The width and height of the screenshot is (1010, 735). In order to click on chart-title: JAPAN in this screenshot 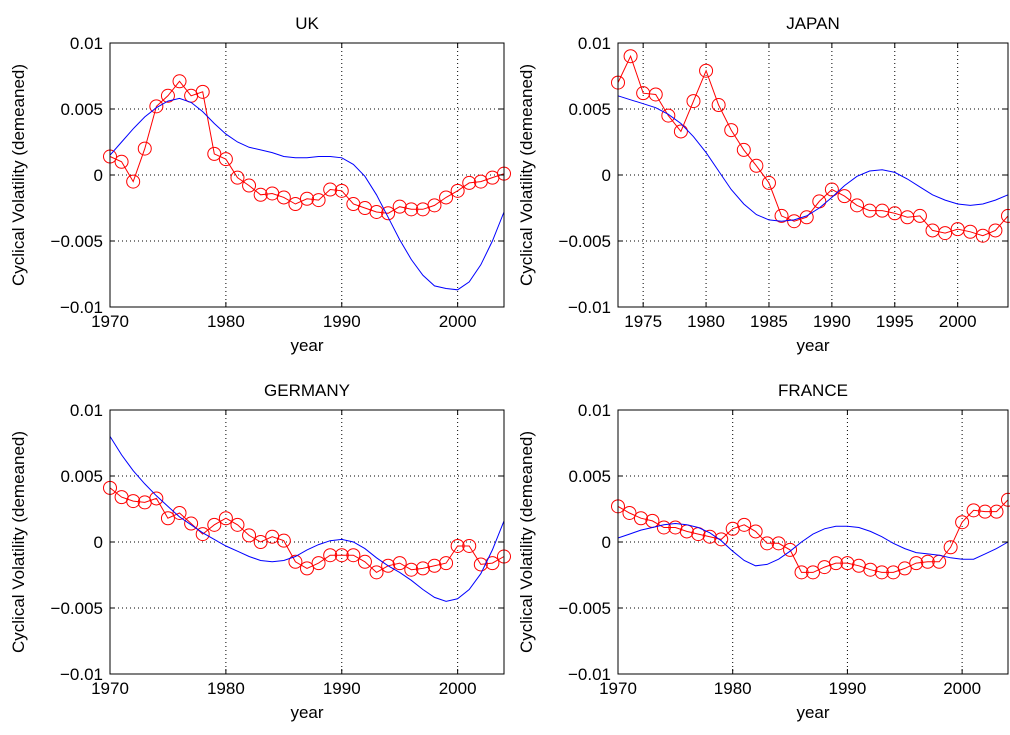, I will do `click(813, 23)`.